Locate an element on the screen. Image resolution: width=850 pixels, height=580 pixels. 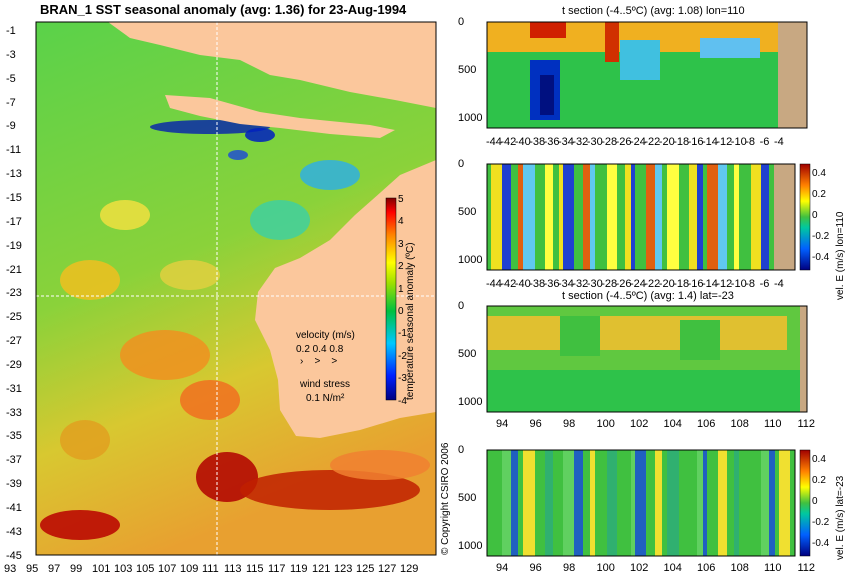
map-lon-tick: 105 is located at coordinates (145, 569).